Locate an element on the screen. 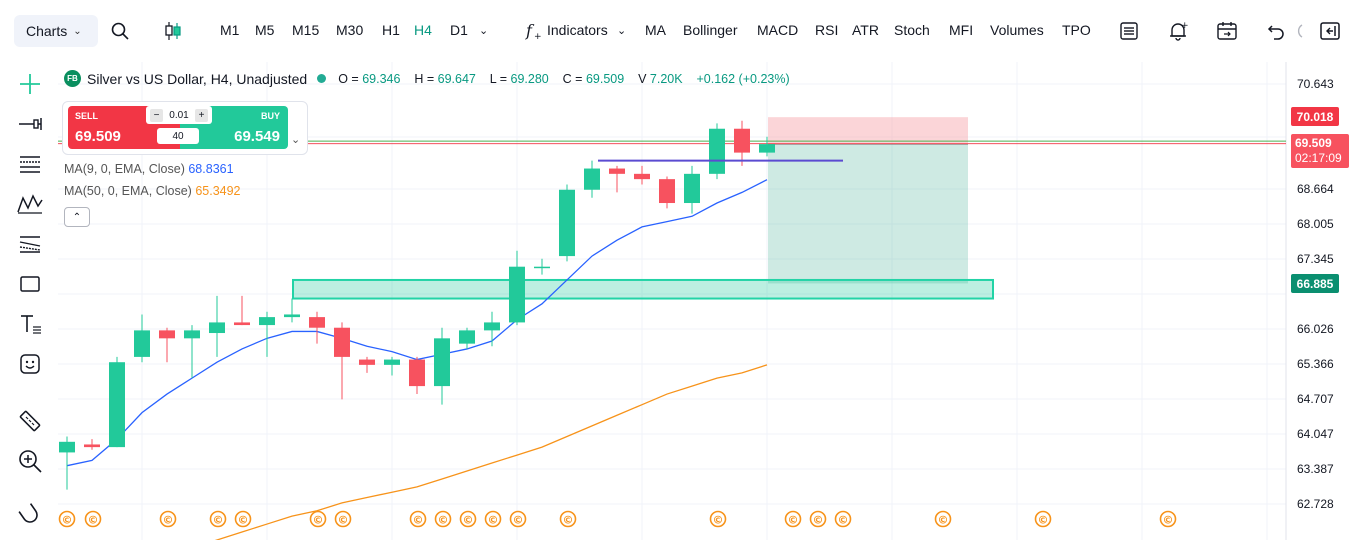  indicator-ma: MA is located at coordinates (655, 30).